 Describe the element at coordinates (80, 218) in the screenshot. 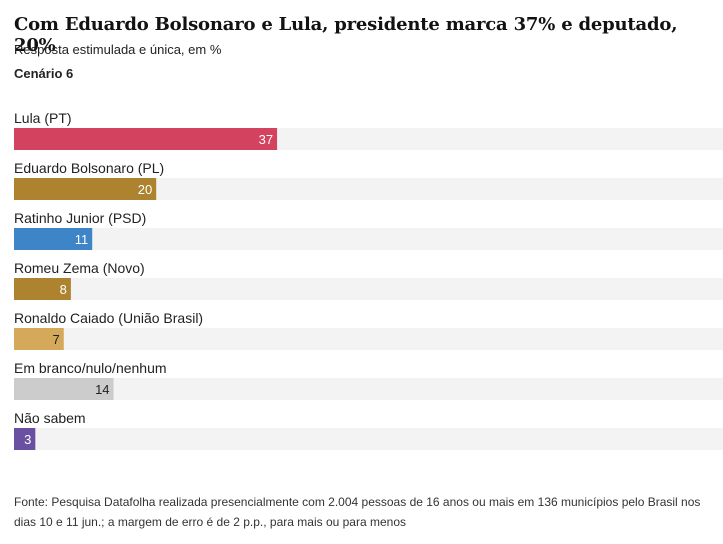

I see `category-label: Ratinho Junior (PSD)` at that location.